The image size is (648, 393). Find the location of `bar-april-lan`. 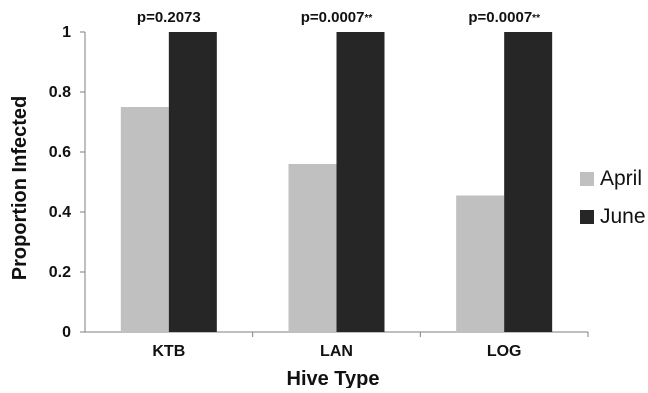

bar-april-lan is located at coordinates (312, 248).